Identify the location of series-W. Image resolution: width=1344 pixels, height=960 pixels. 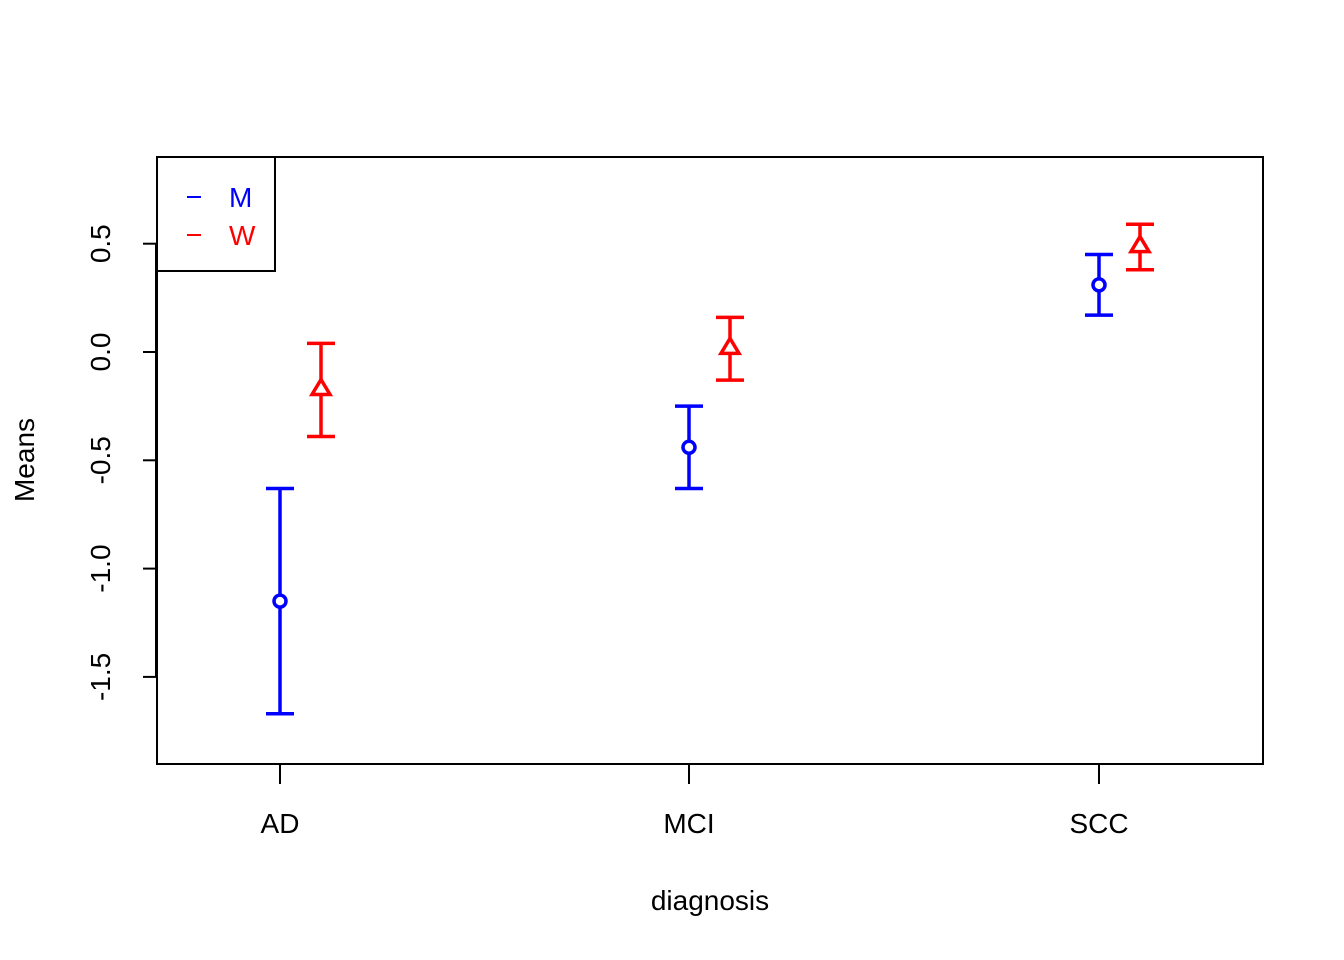
(730, 330).